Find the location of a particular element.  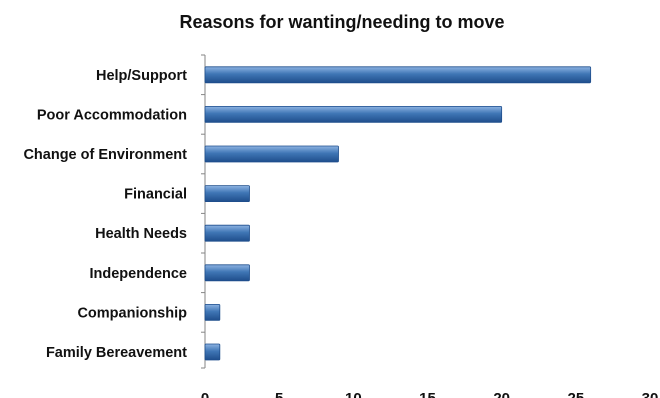

x-tick-label: 5 is located at coordinates (279, 394).